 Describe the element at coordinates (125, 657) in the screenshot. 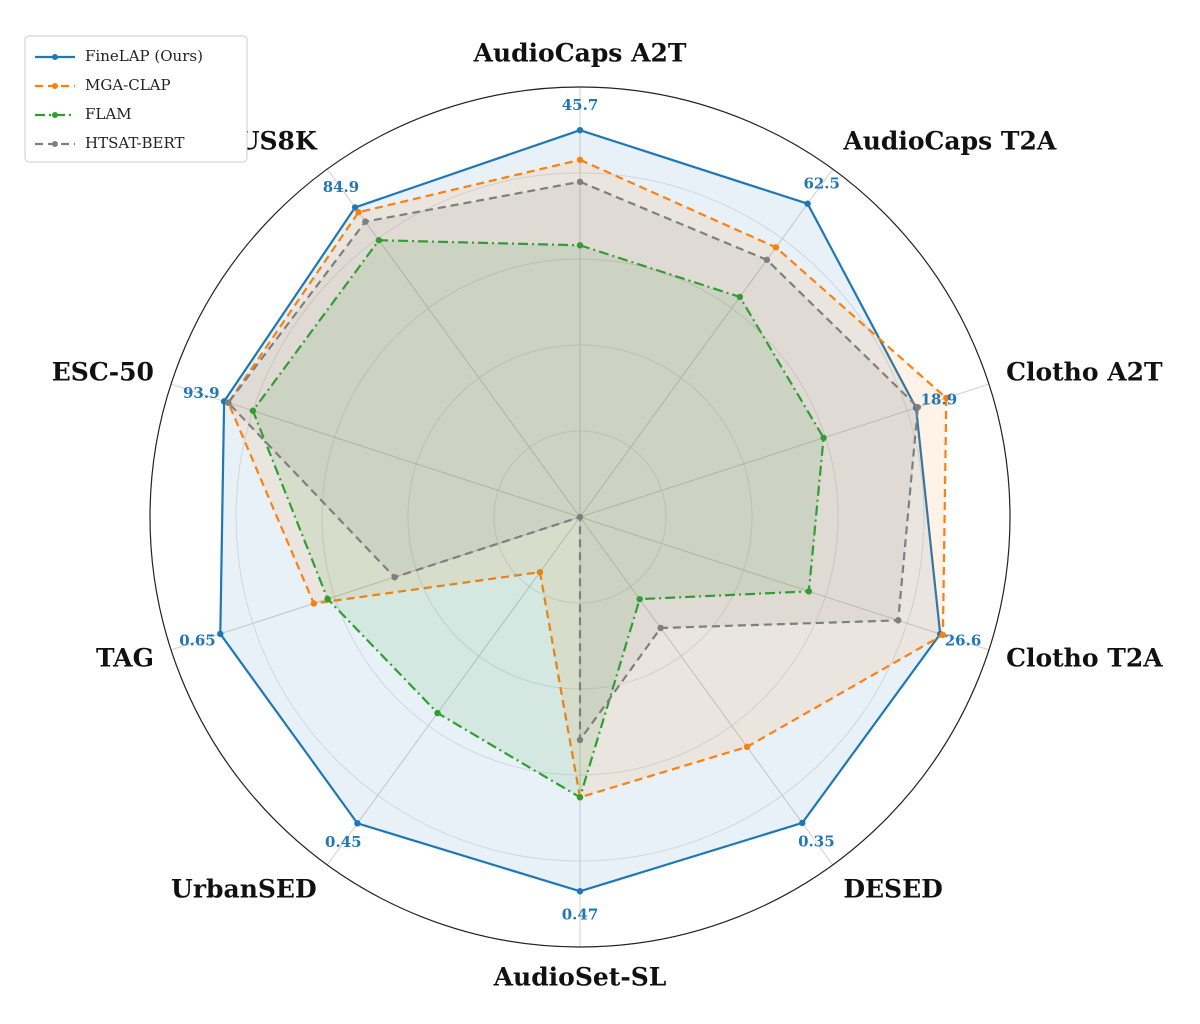

I see `category-label: TAG` at that location.